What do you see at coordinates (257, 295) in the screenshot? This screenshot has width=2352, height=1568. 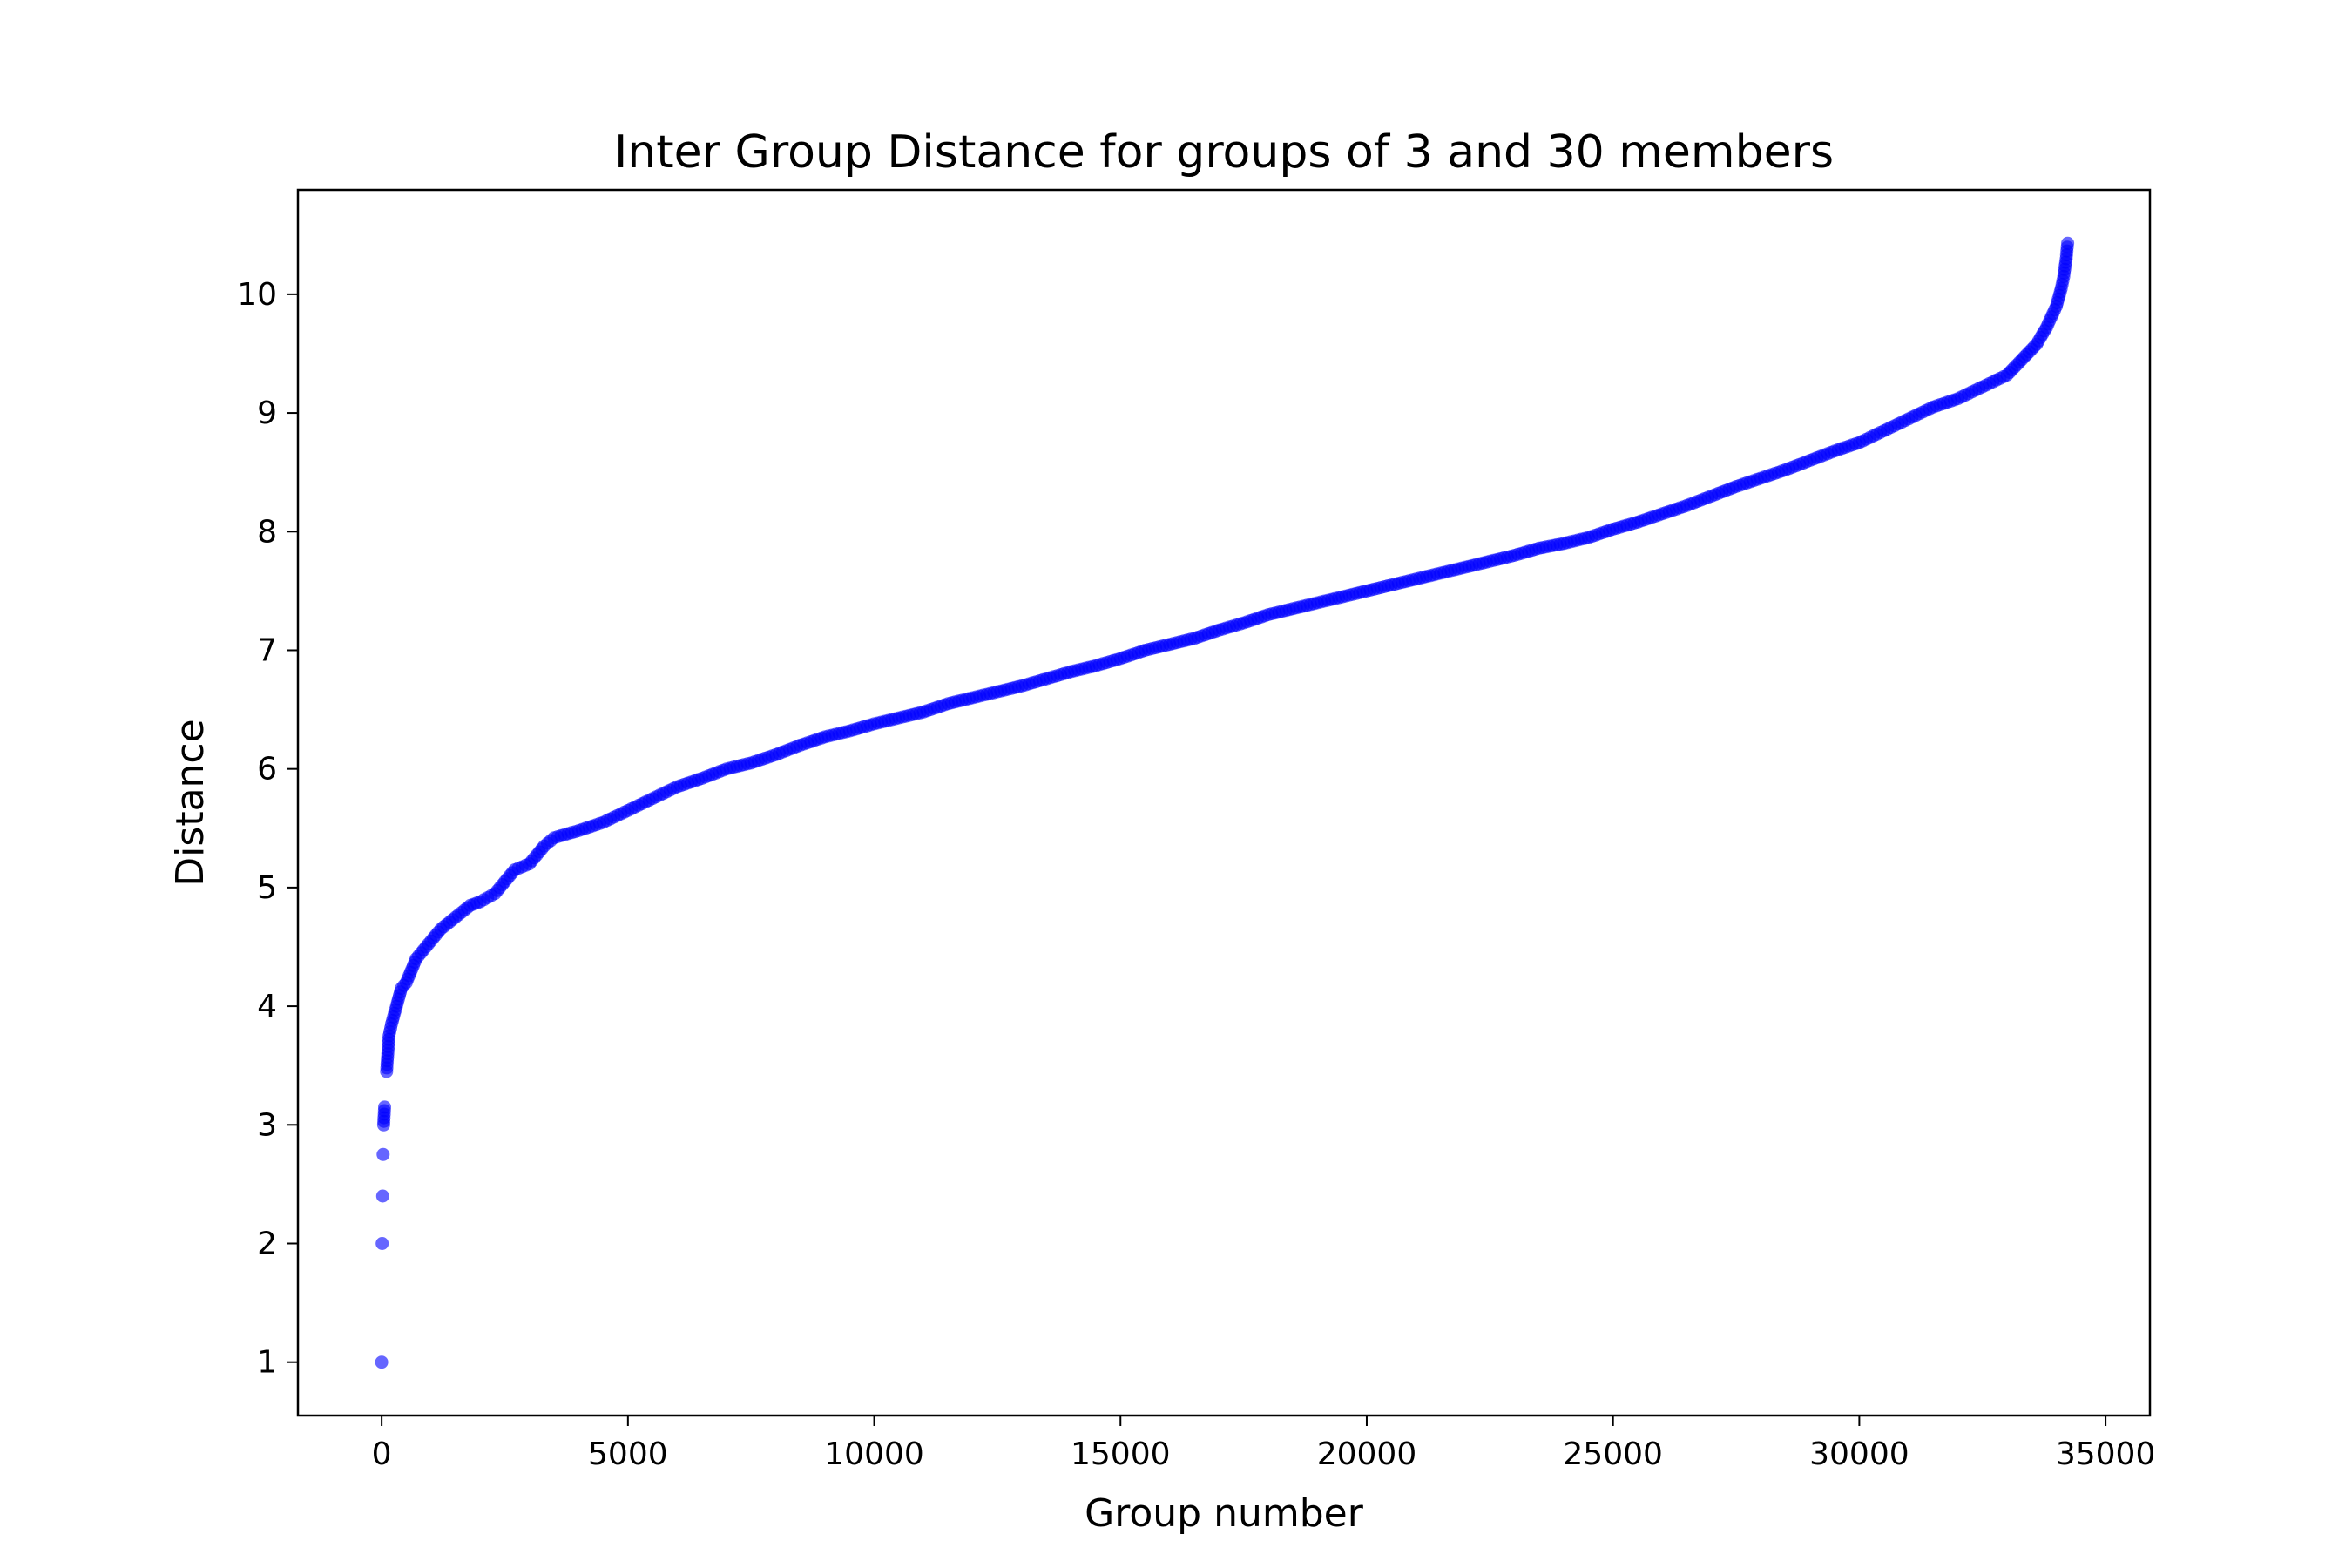 I see `y-tick-label: 10` at bounding box center [257, 295].